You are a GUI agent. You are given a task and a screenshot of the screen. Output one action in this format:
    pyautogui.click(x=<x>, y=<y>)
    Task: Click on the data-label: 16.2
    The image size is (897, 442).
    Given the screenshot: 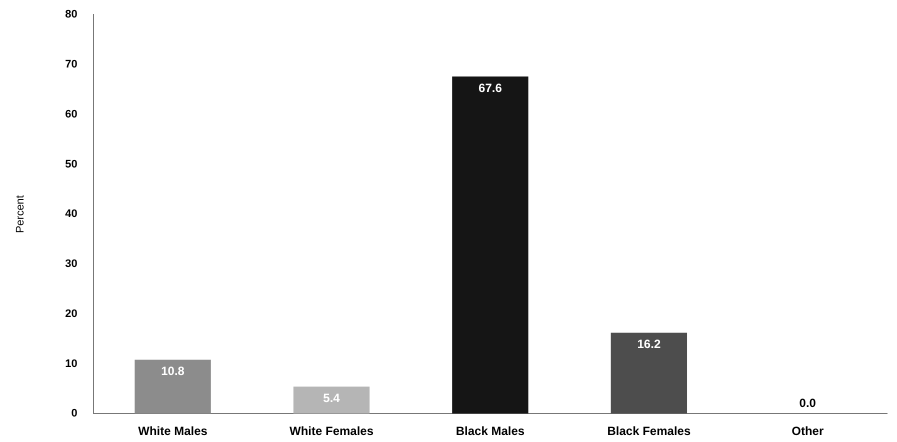 What is the action you would take?
    pyautogui.click(x=649, y=344)
    